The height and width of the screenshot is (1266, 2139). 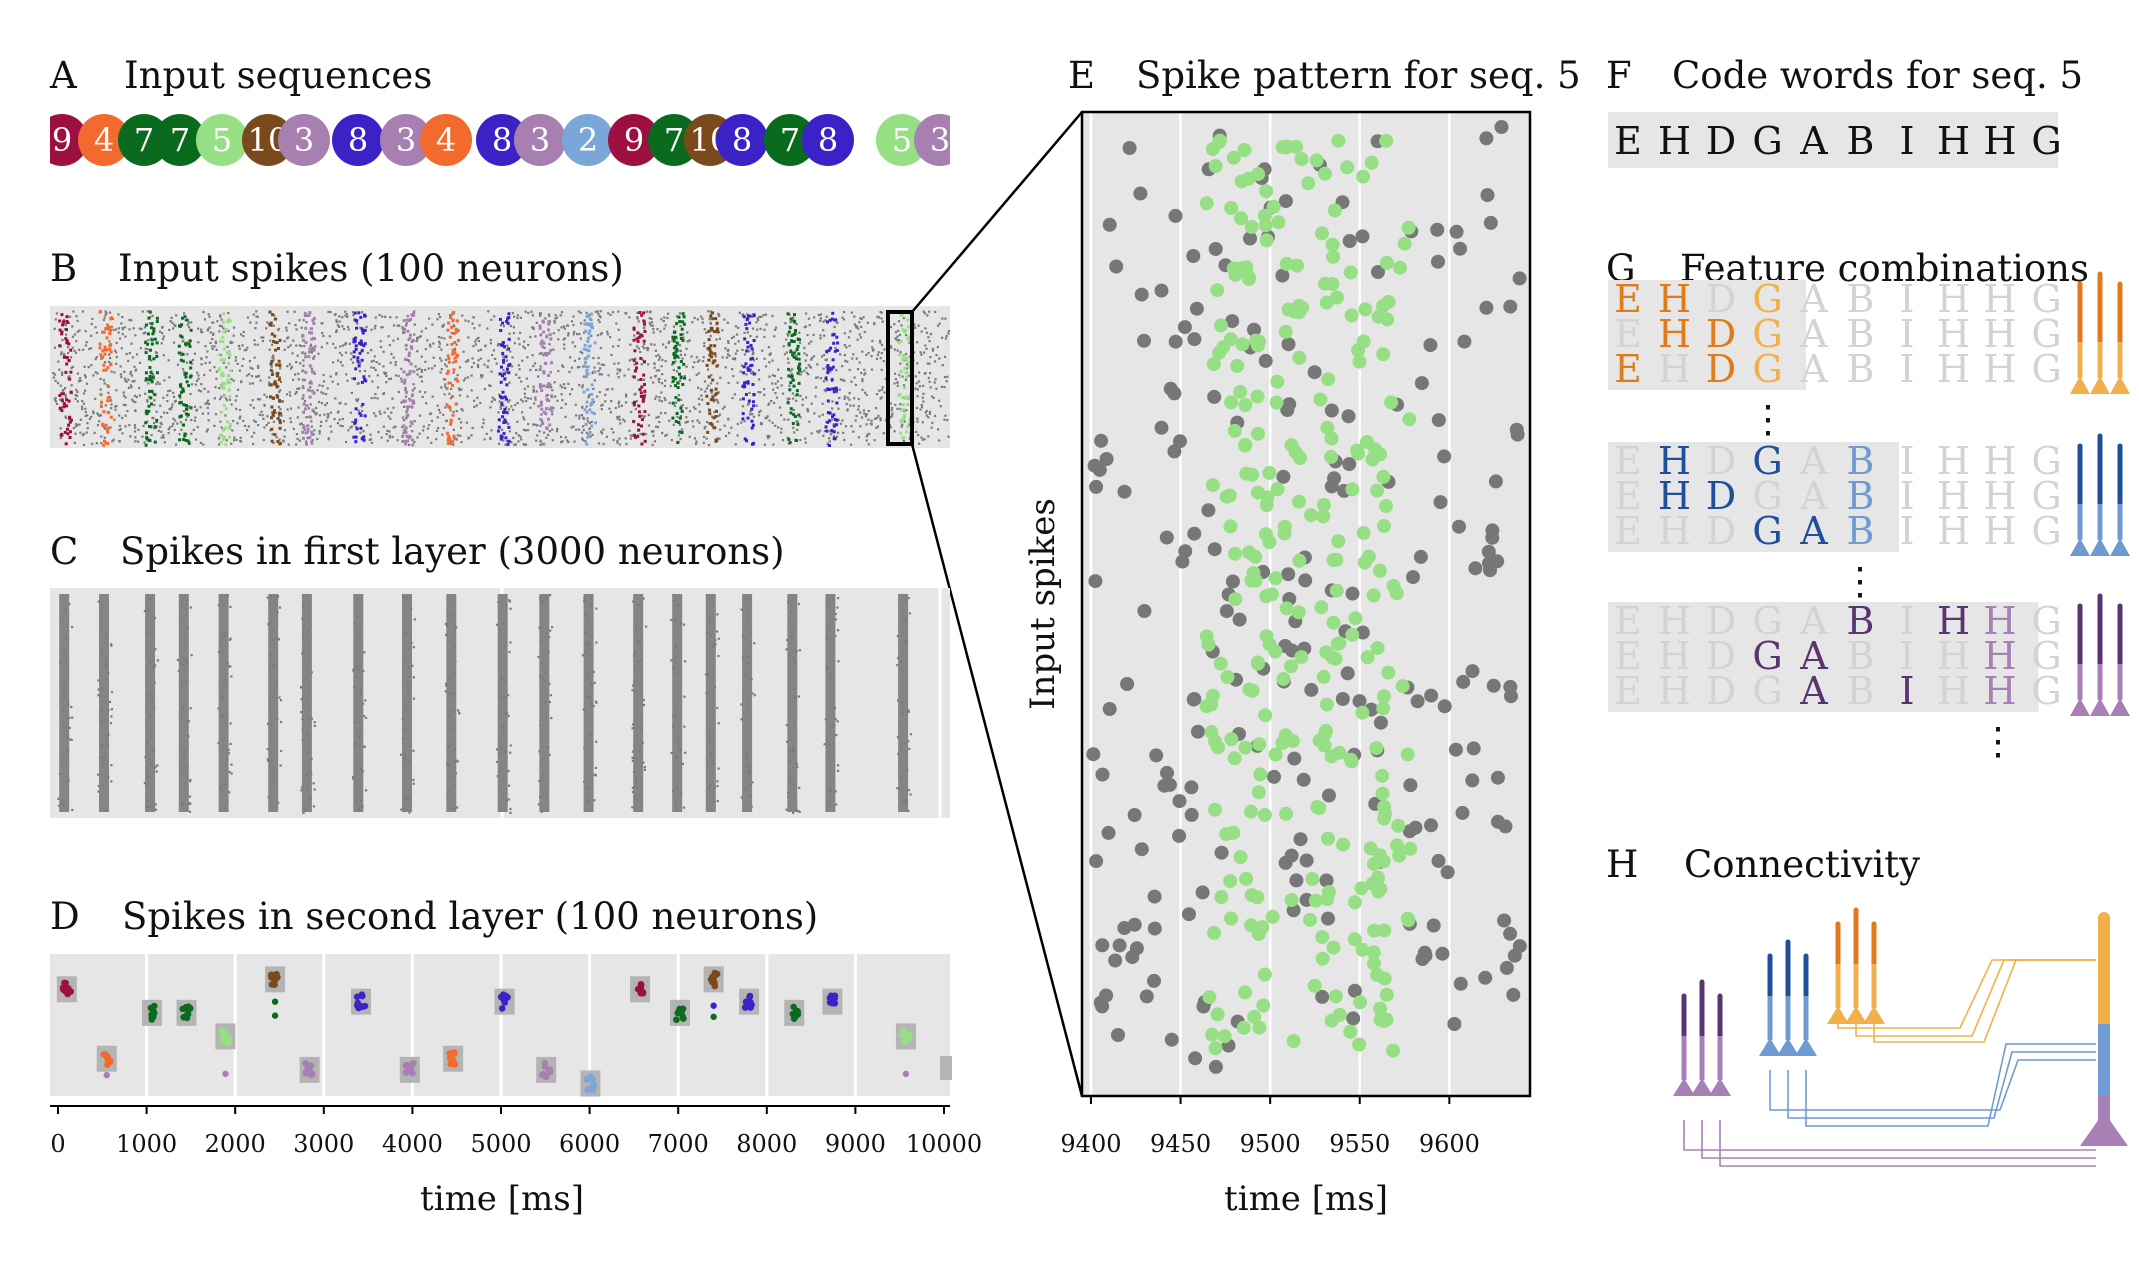 I want to click on sequence-circle-label: 5, so click(x=222, y=140).